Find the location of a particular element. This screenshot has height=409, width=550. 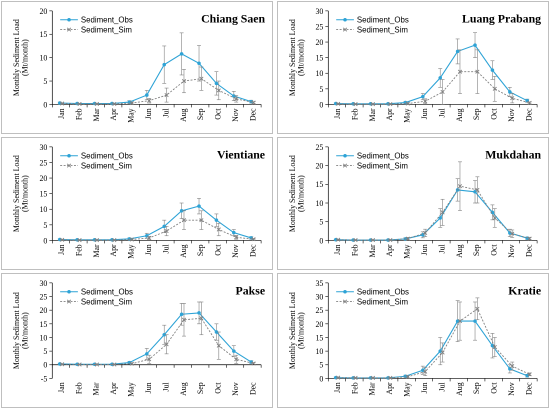

chart-title: Chiang Saen is located at coordinates (233, 19).